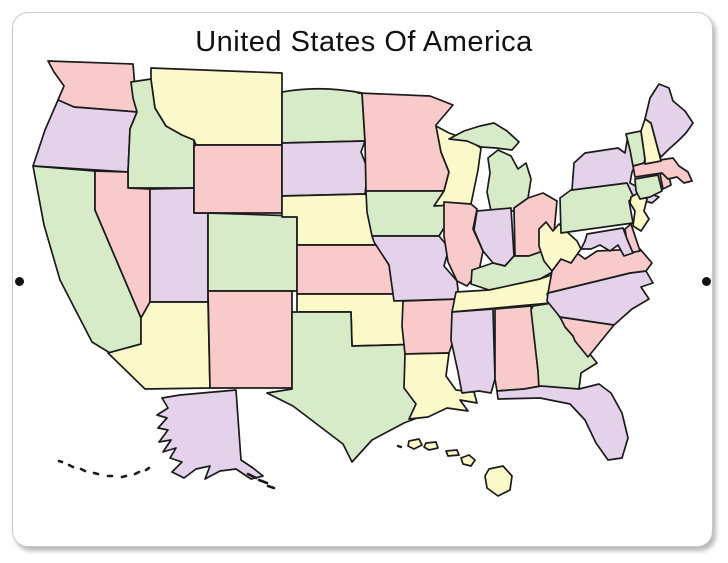  What do you see at coordinates (669, 120) in the screenshot?
I see `state-maine` at bounding box center [669, 120].